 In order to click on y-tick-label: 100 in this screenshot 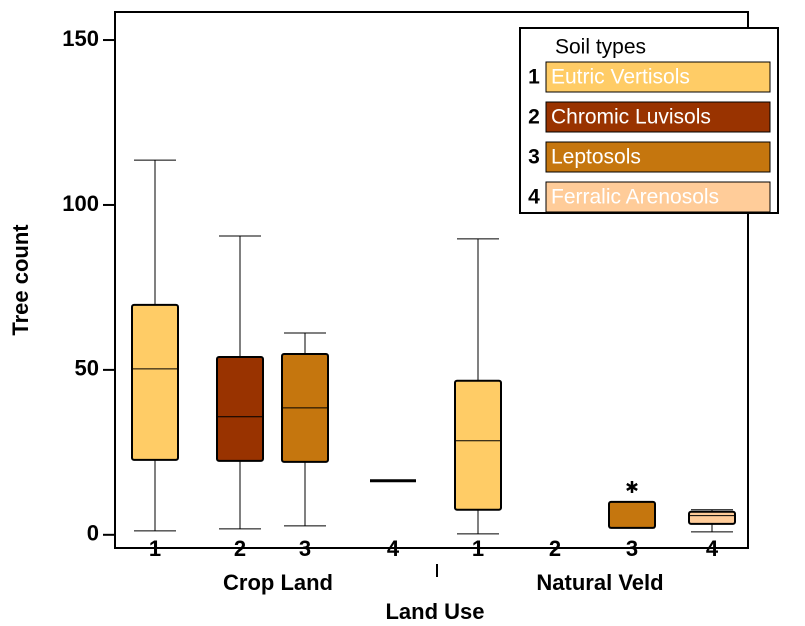, I will do `click(80, 203)`.